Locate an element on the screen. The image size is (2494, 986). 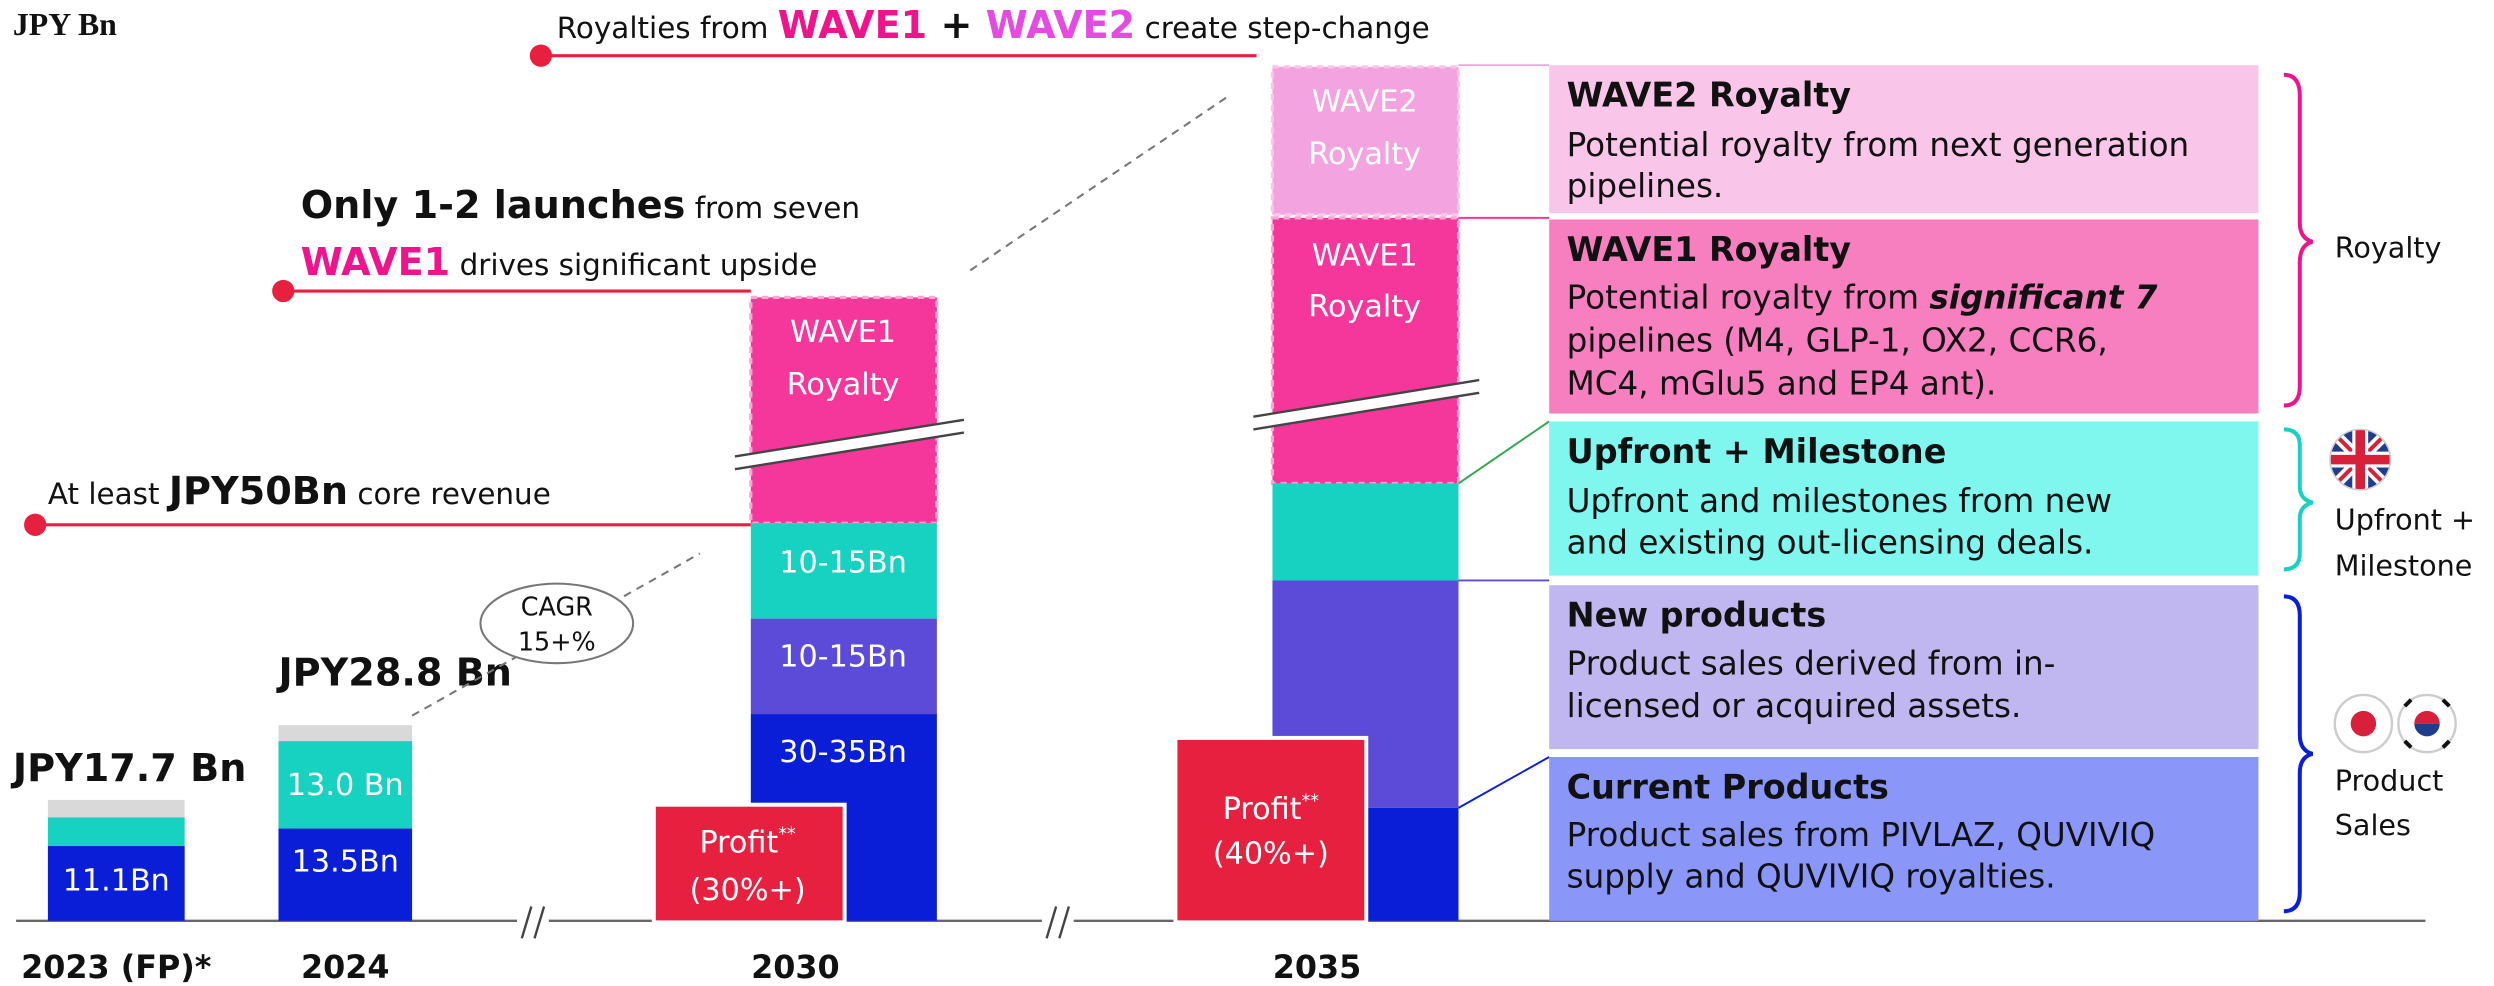
legend-title: WAVE2 Royalty is located at coordinates (1709, 95).